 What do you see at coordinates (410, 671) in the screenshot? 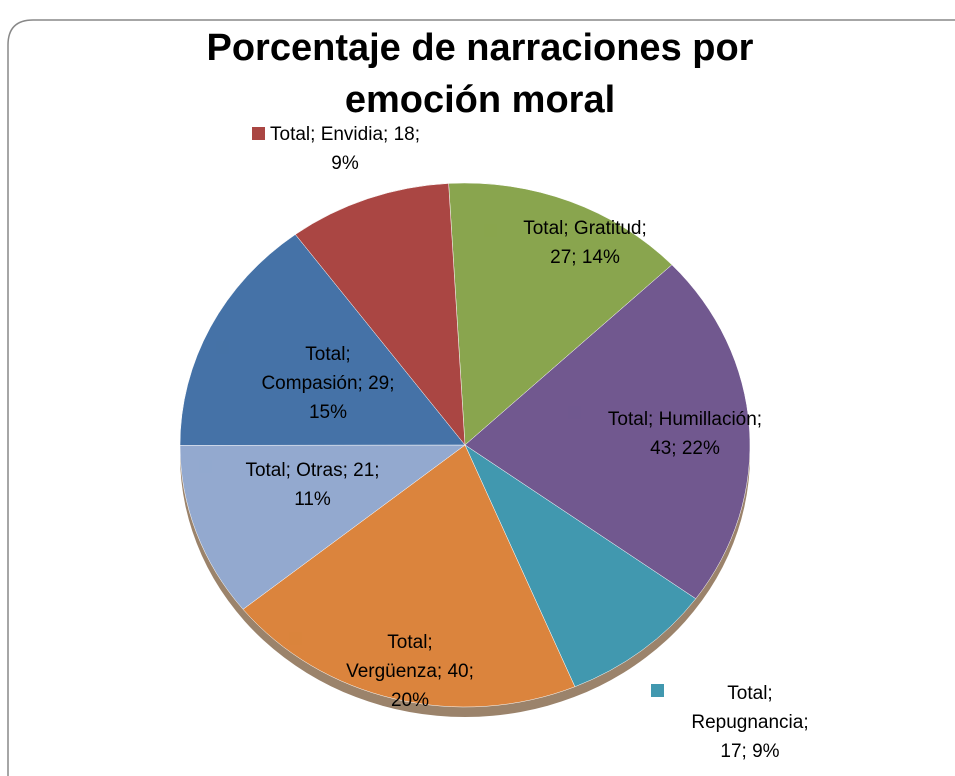
I see `data-label: Total; Vergüenza; 40; 20%` at bounding box center [410, 671].